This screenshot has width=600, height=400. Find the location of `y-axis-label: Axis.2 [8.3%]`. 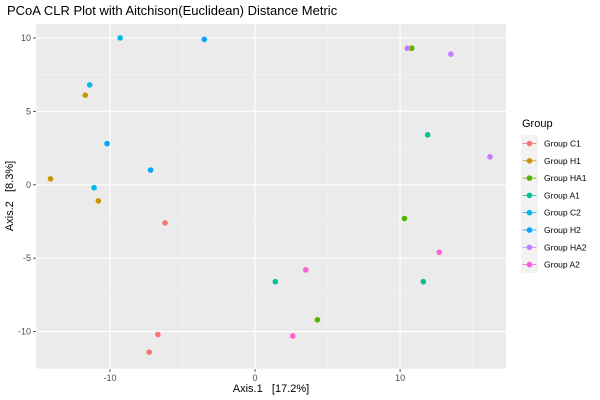

y-axis-label: Axis.2 [8.3%] is located at coordinates (10, 196).